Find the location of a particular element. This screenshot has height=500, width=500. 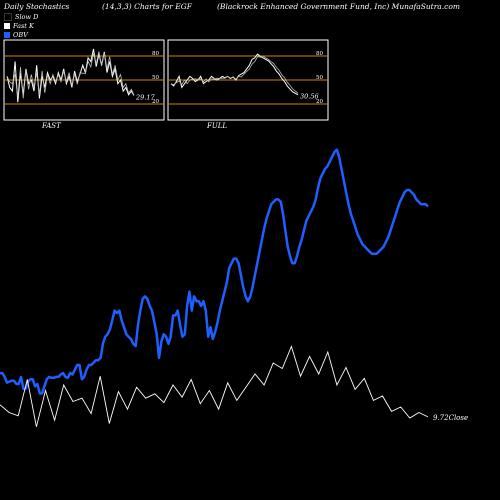

legend-item-fast-k: Fast K is located at coordinates (19, 26).